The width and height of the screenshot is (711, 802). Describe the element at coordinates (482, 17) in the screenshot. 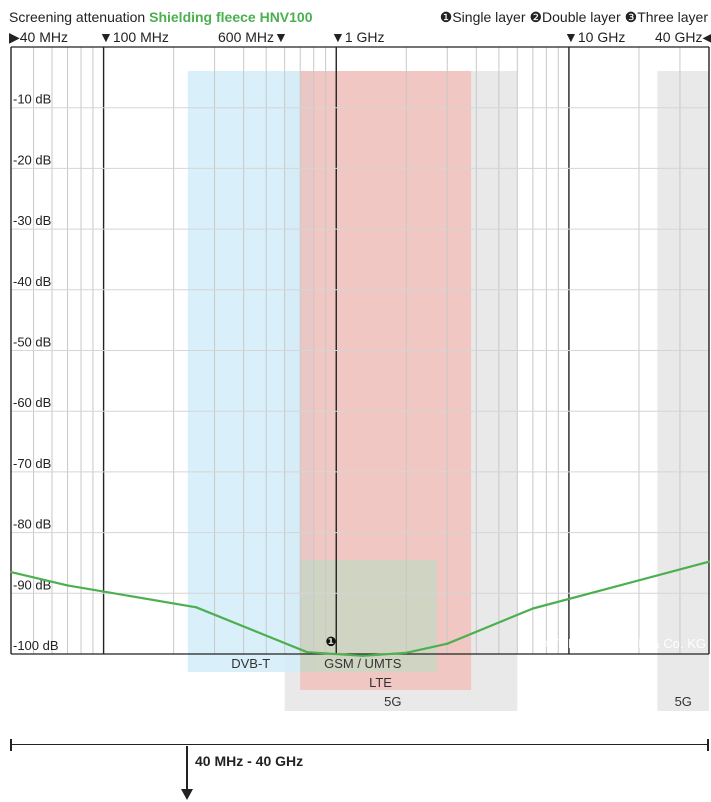

I see `legend-single-layer: ❶Single layer` at that location.